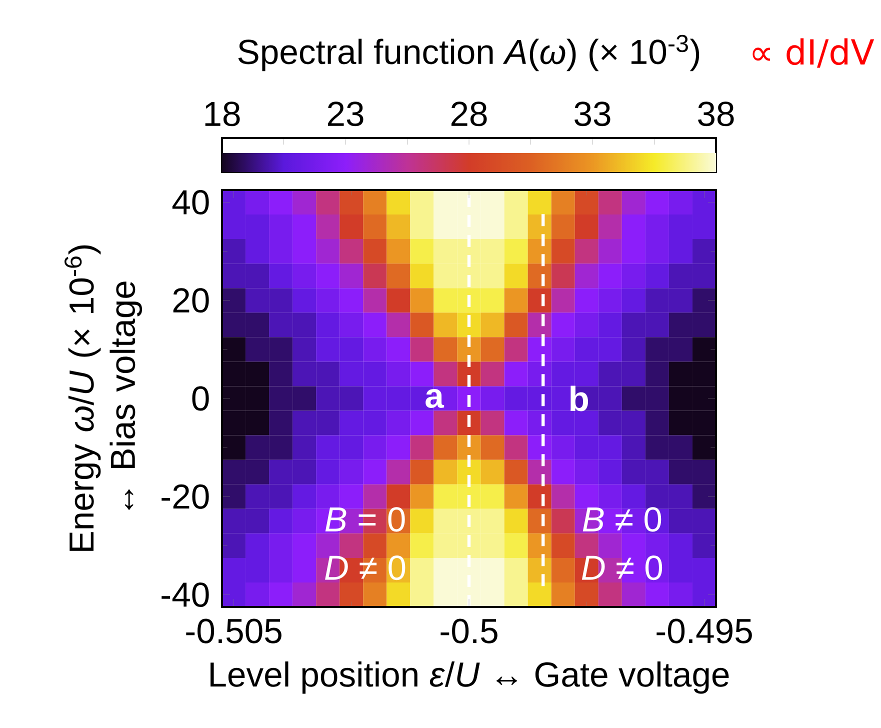 The width and height of the screenshot is (881, 728). I want to click on y-tick-label: 20, so click(191, 300).